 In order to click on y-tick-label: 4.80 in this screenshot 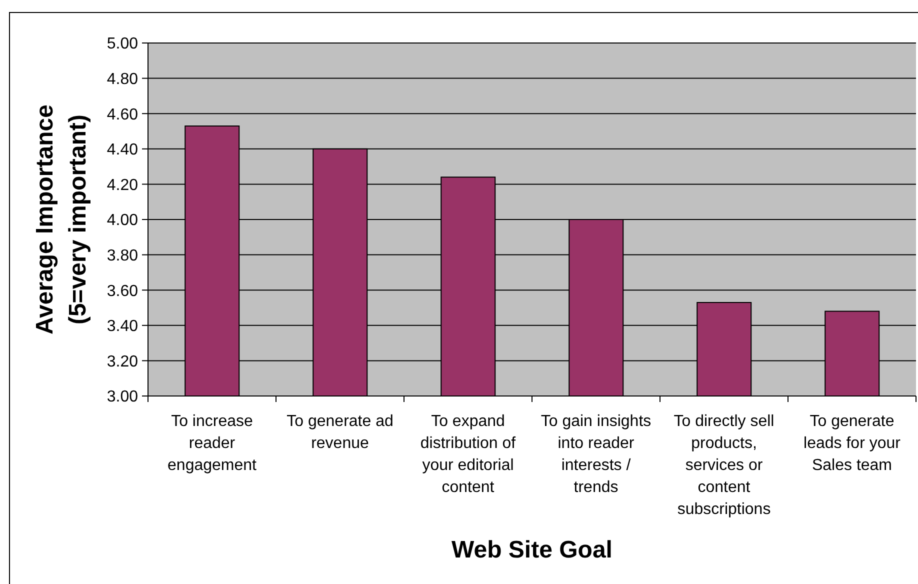, I will do `click(122, 79)`.